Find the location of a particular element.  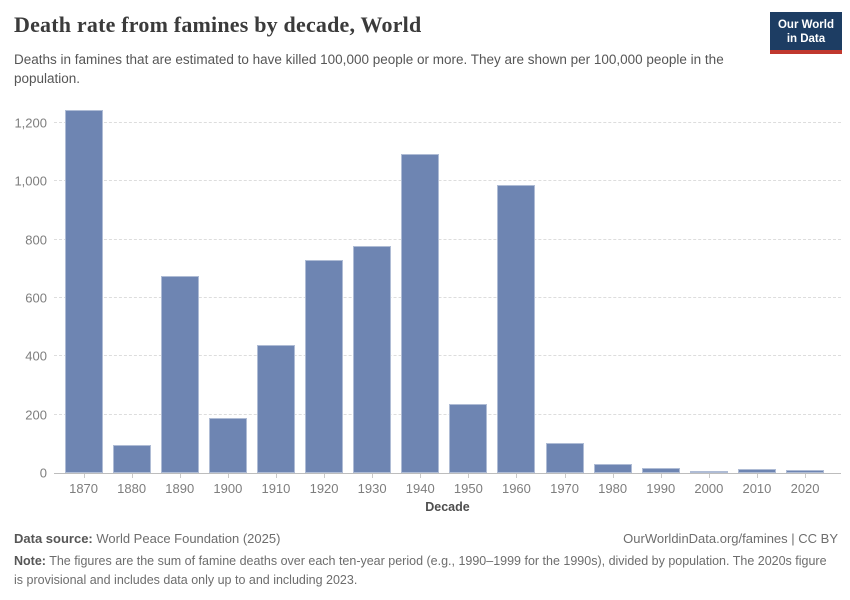

bar-1960 is located at coordinates (516, 328).